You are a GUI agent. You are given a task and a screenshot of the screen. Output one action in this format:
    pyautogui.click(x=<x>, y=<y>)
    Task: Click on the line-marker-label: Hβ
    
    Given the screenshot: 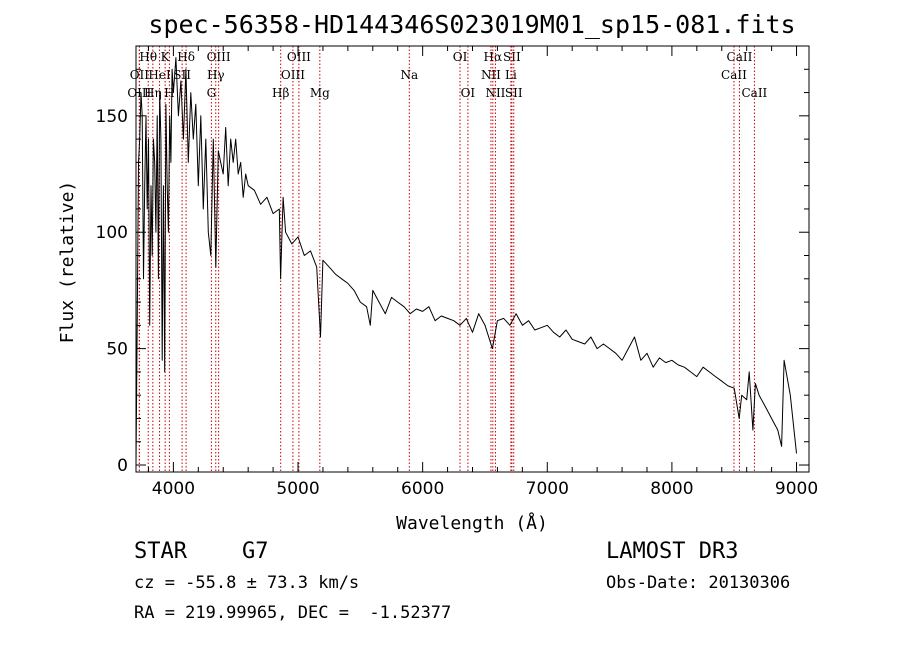 What is the action you would take?
    pyautogui.click(x=280, y=93)
    